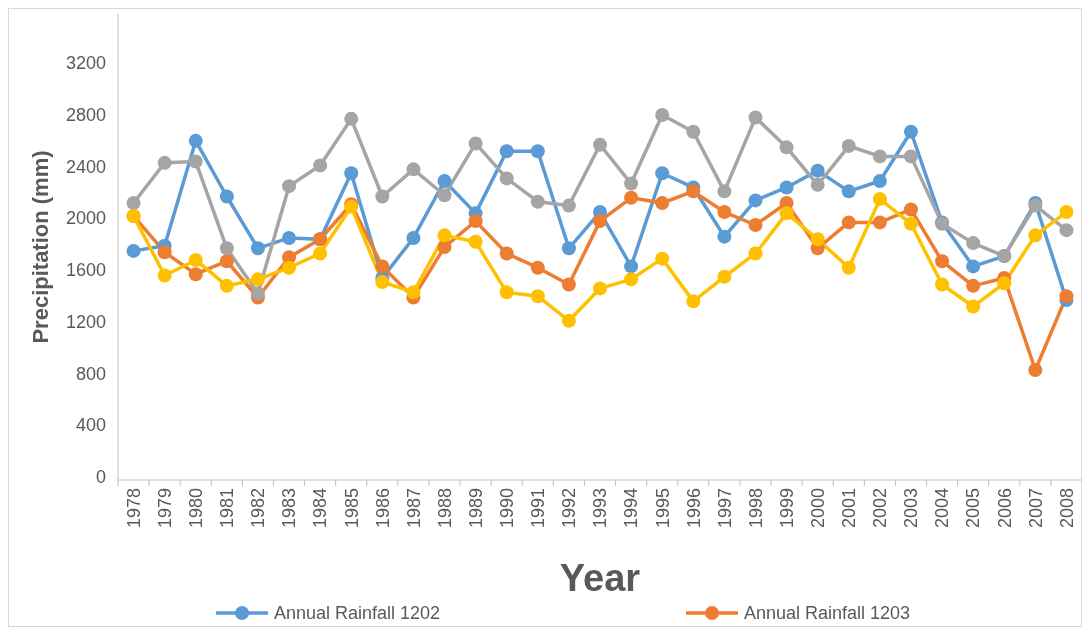 The width and height of the screenshot is (1090, 635). Describe the element at coordinates (880, 508) in the screenshot. I see `x-tick-label: 2002` at that location.